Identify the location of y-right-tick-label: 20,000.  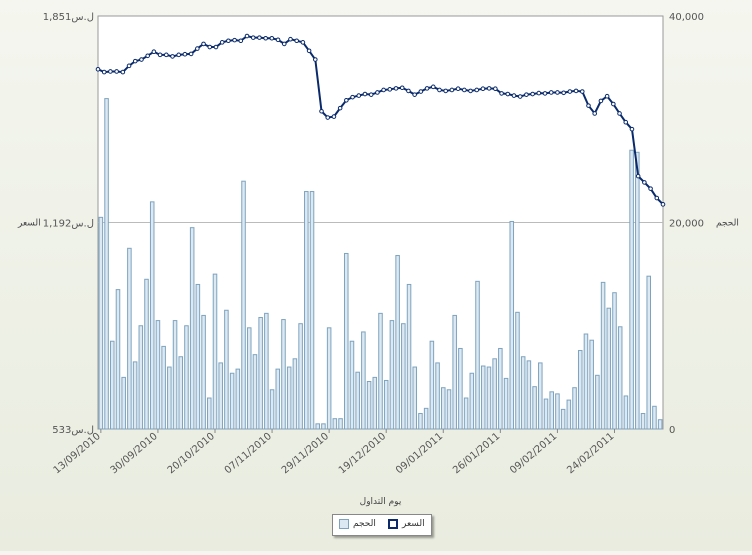
(686, 224).